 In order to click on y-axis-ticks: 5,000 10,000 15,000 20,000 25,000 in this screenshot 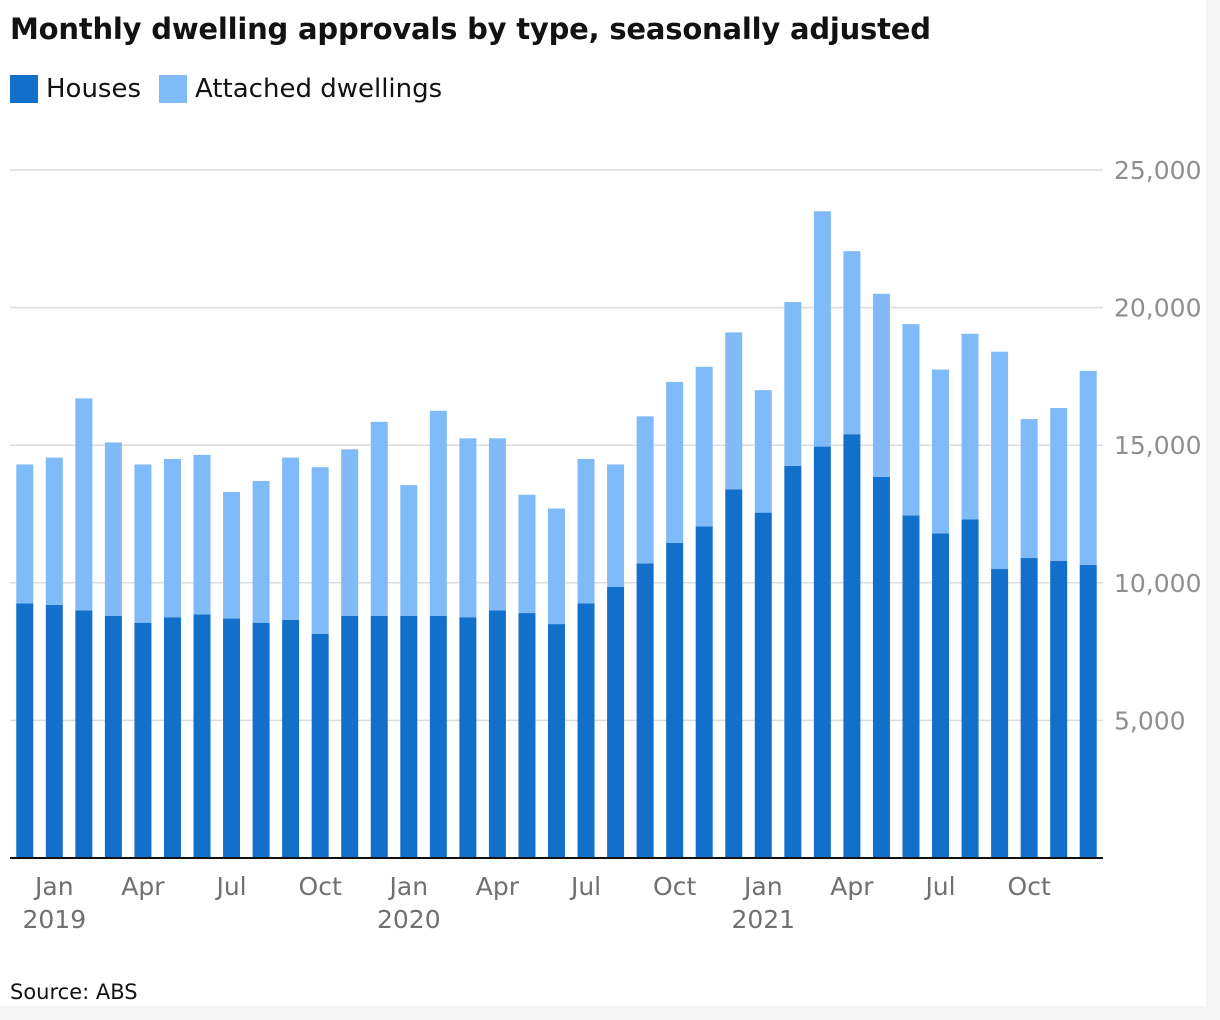, I will do `click(1157, 445)`.